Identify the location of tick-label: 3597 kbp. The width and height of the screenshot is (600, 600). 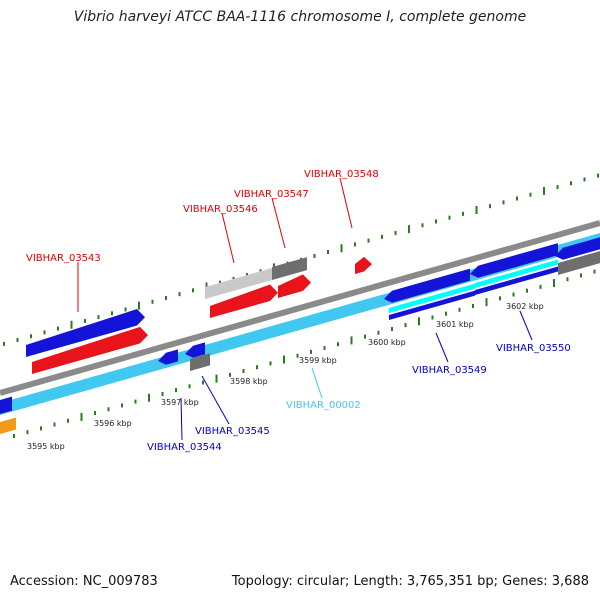
(180, 402).